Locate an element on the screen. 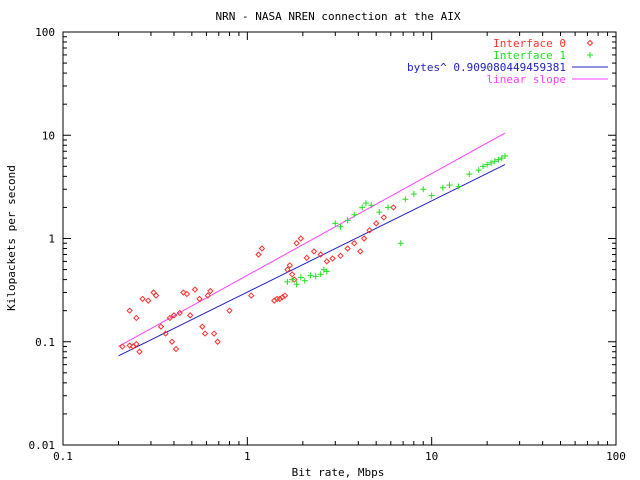 The width and height of the screenshot is (640, 480). x-tick-label: 1 is located at coordinates (247, 456).